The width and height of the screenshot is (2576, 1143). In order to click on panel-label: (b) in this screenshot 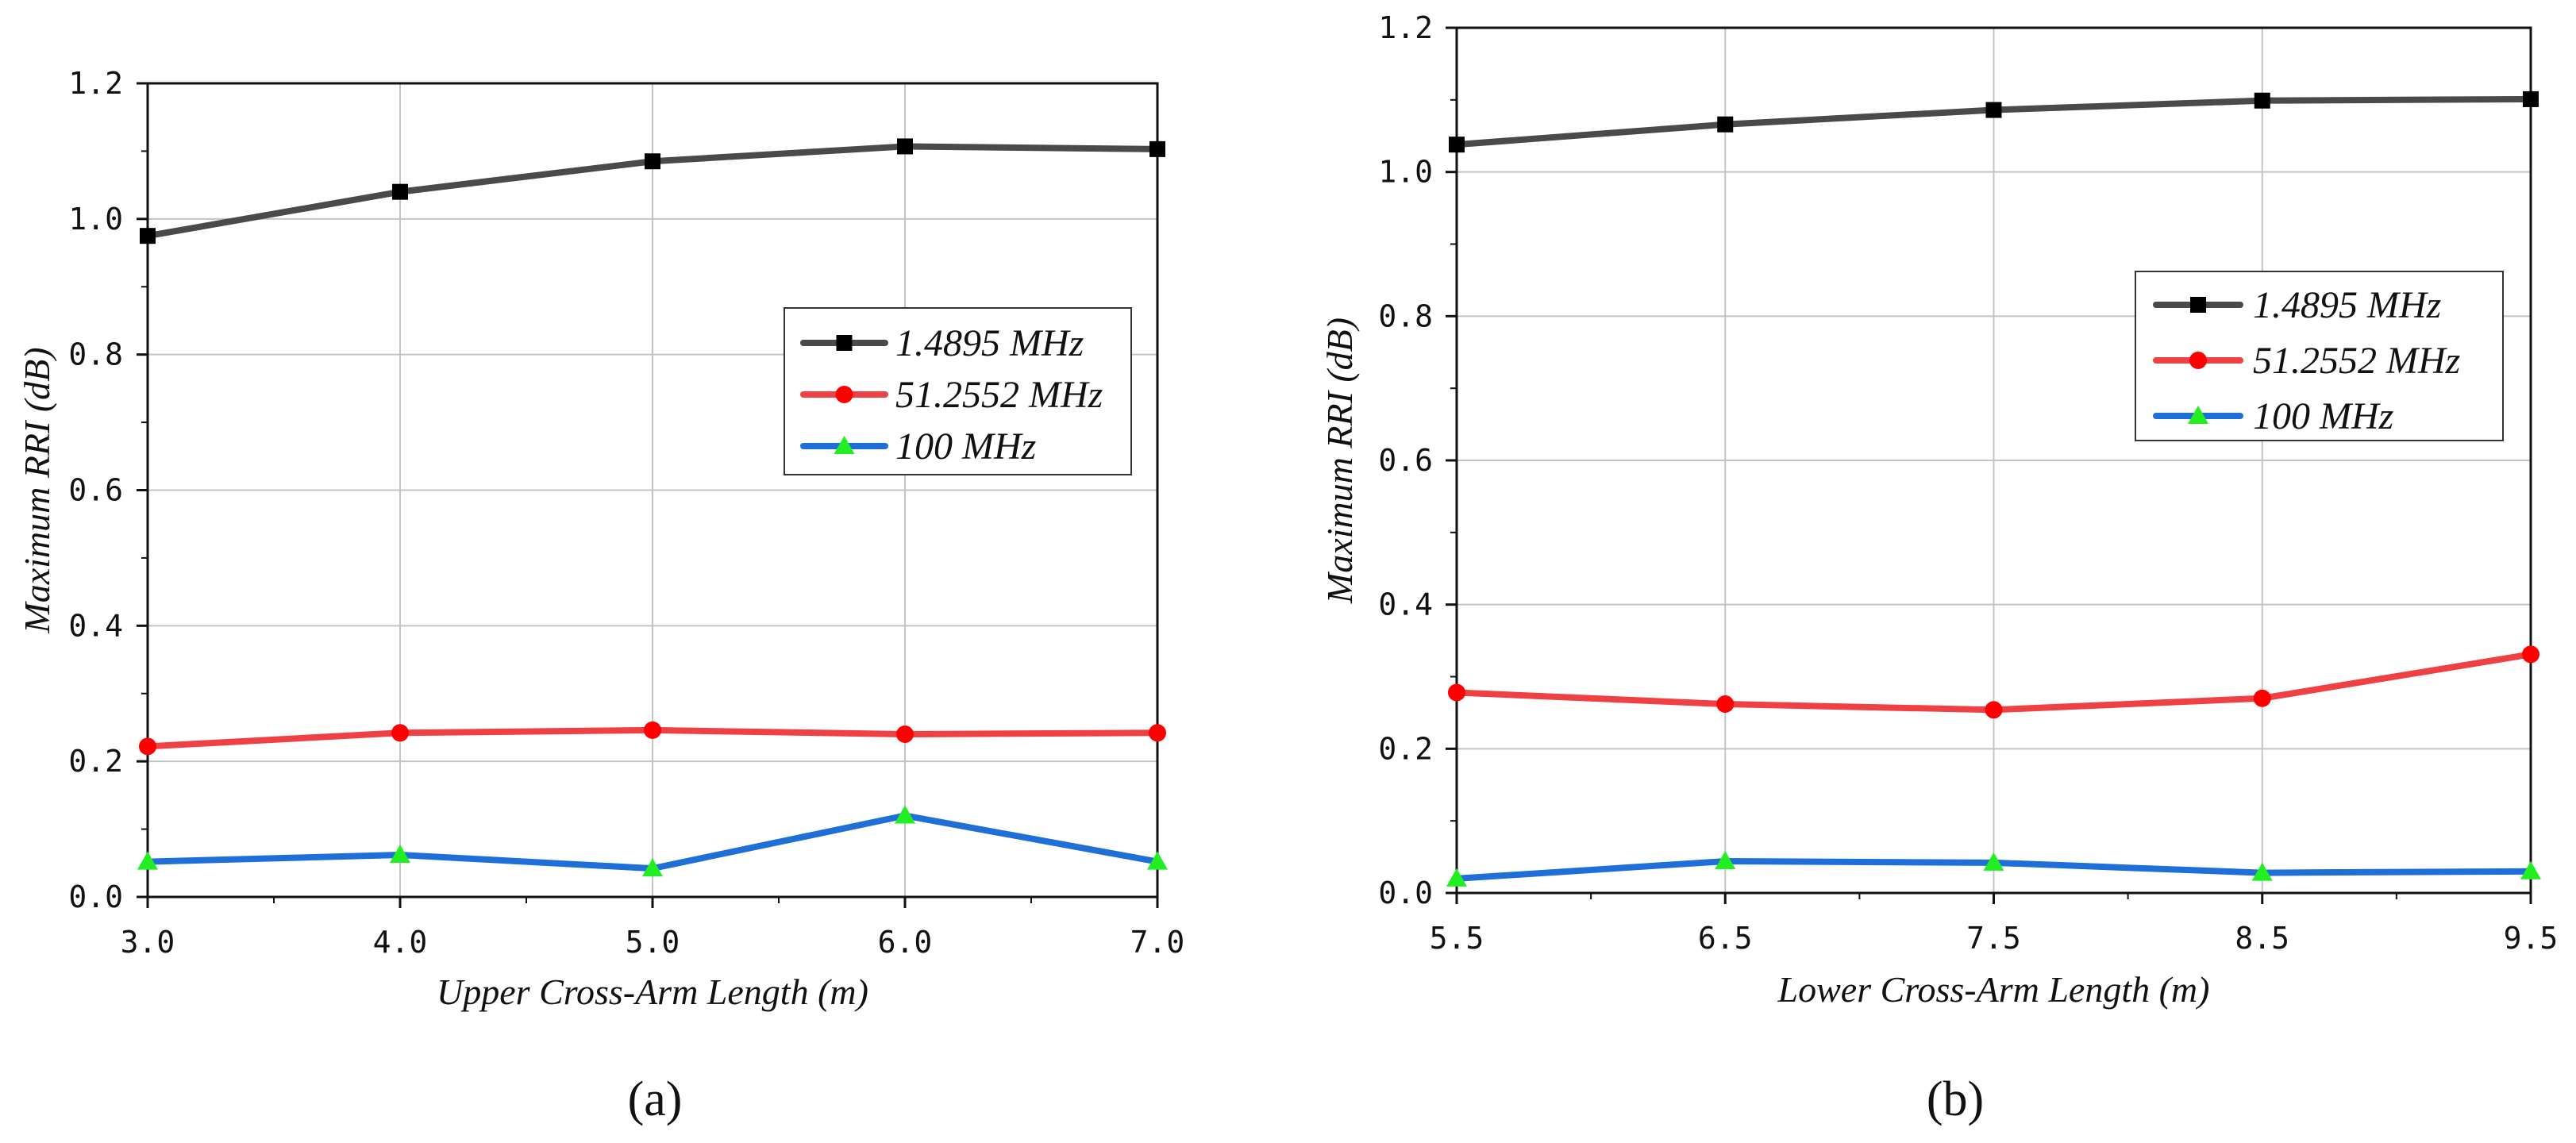, I will do `click(1955, 1099)`.